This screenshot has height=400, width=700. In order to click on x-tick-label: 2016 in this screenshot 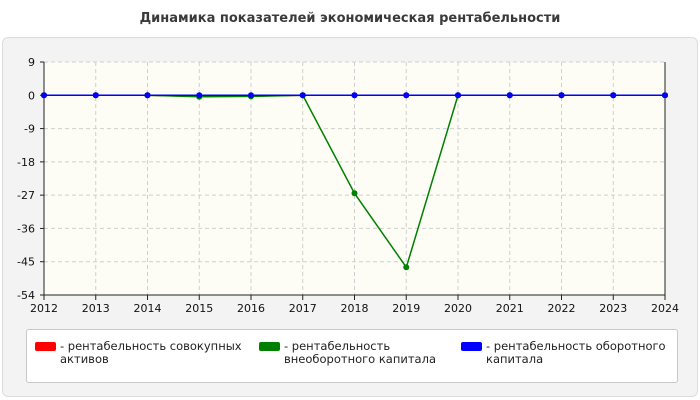, I will do `click(251, 308)`.